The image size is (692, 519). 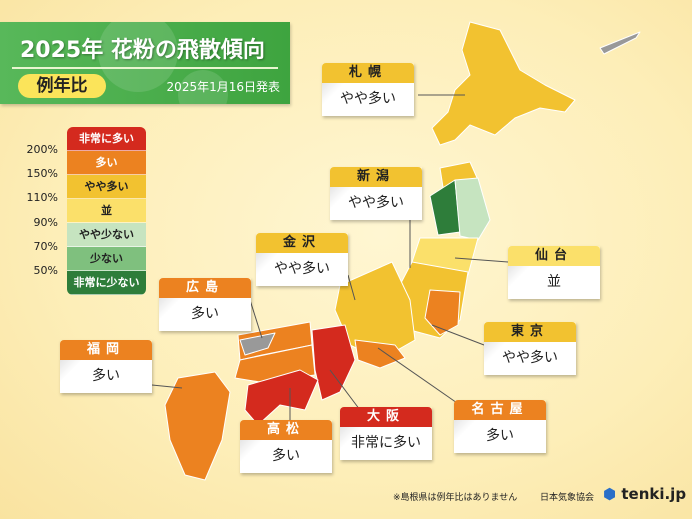 I want to click on city-callout: 福岡 多い, so click(x=106, y=366).